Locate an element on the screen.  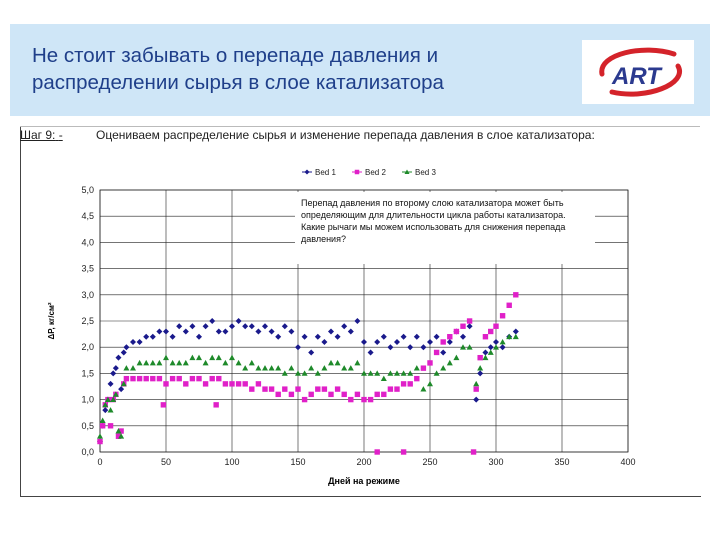
legend-entry: Bed 1 is located at coordinates (319, 172).